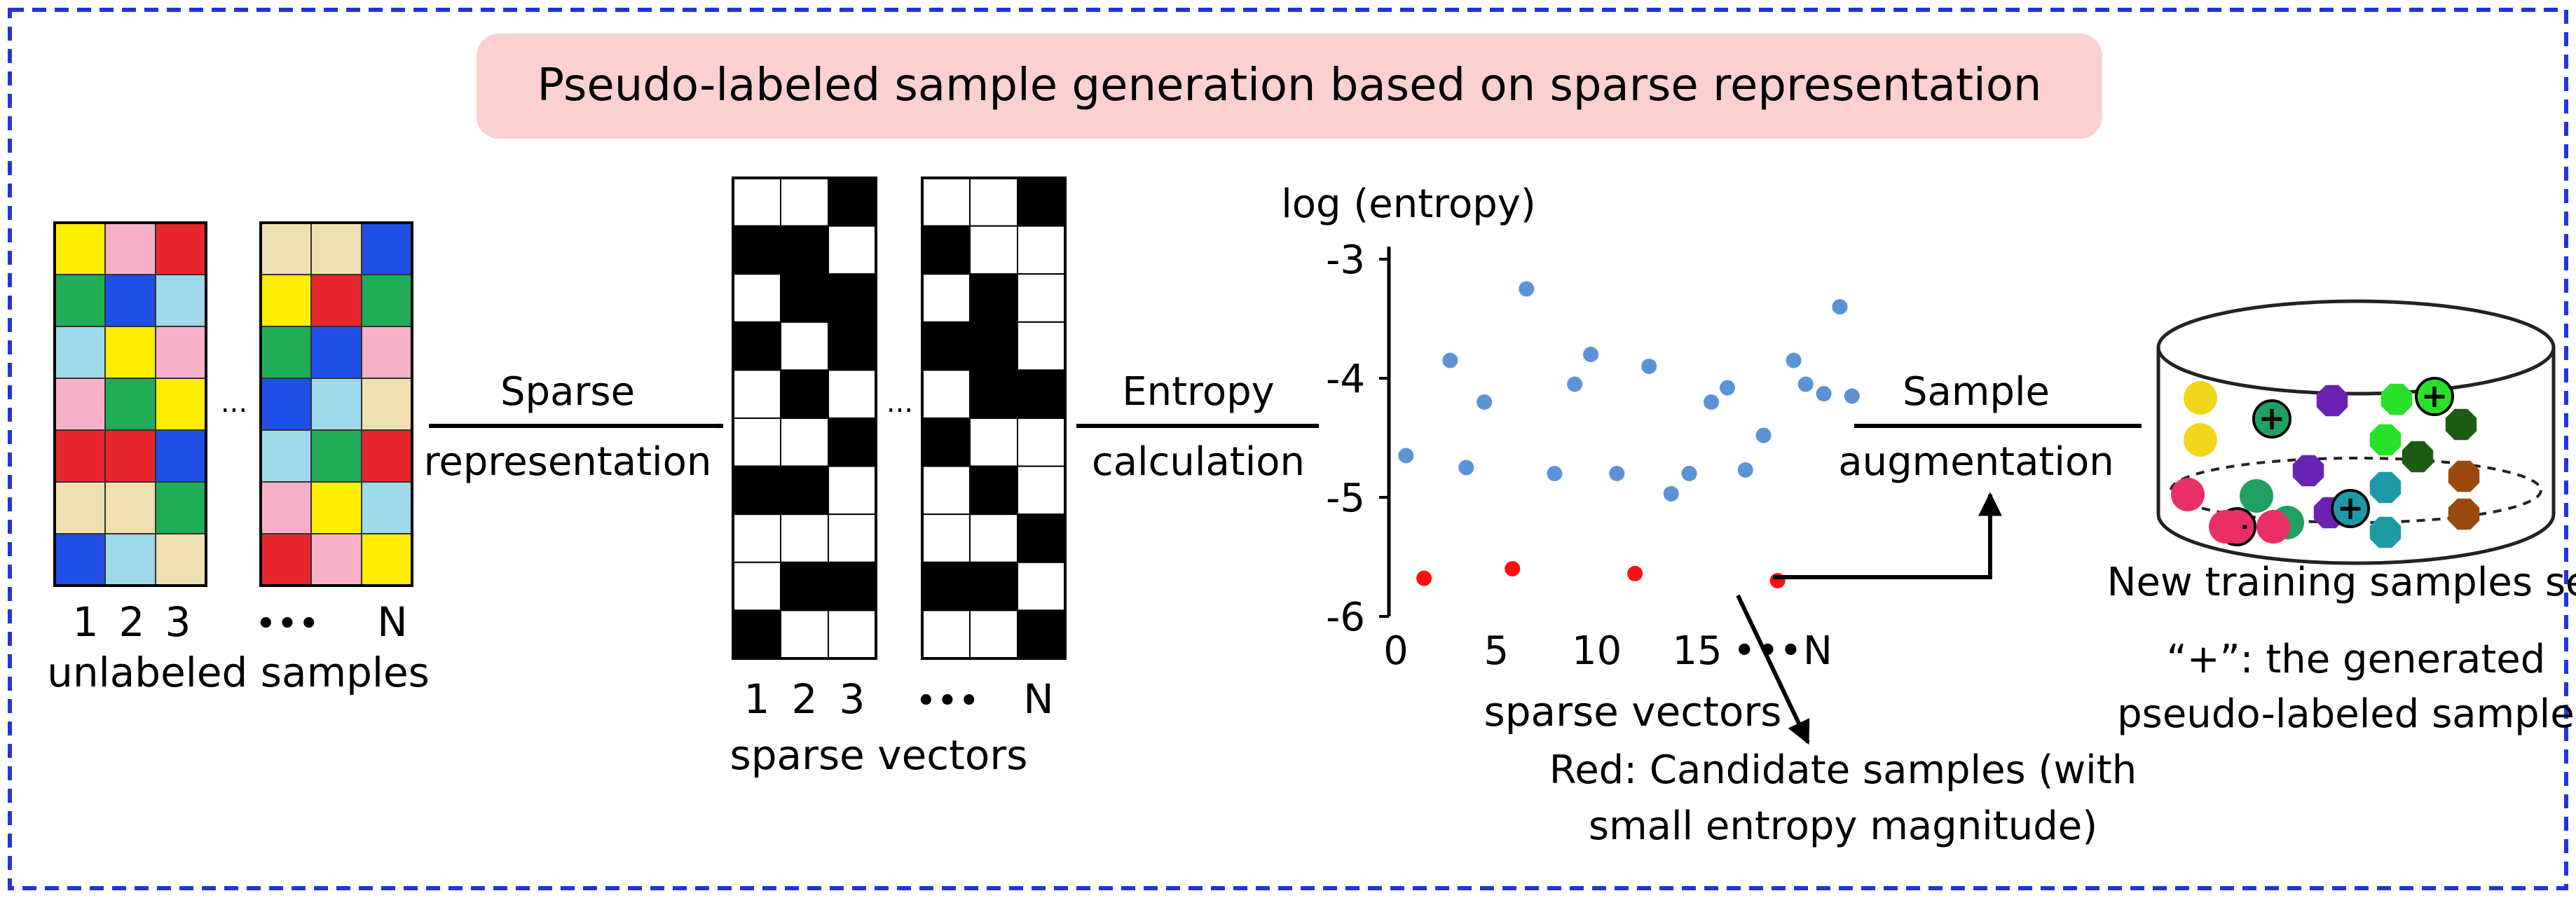 The width and height of the screenshot is (2576, 898). What do you see at coordinates (1773, 669) in the screenshot?
I see `candidate-pointer-arrow` at bounding box center [1773, 669].